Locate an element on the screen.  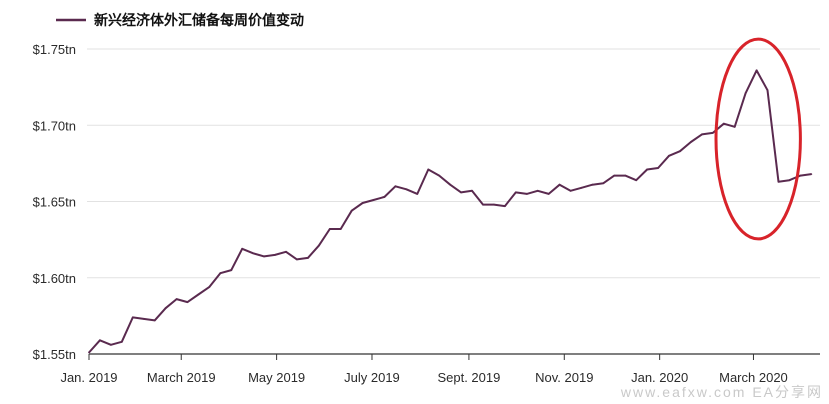
y-axis-ticks: $1.75tn $1.70tn $1.65tn $1.60tn $1.55tn is located at coordinates (54, 202).